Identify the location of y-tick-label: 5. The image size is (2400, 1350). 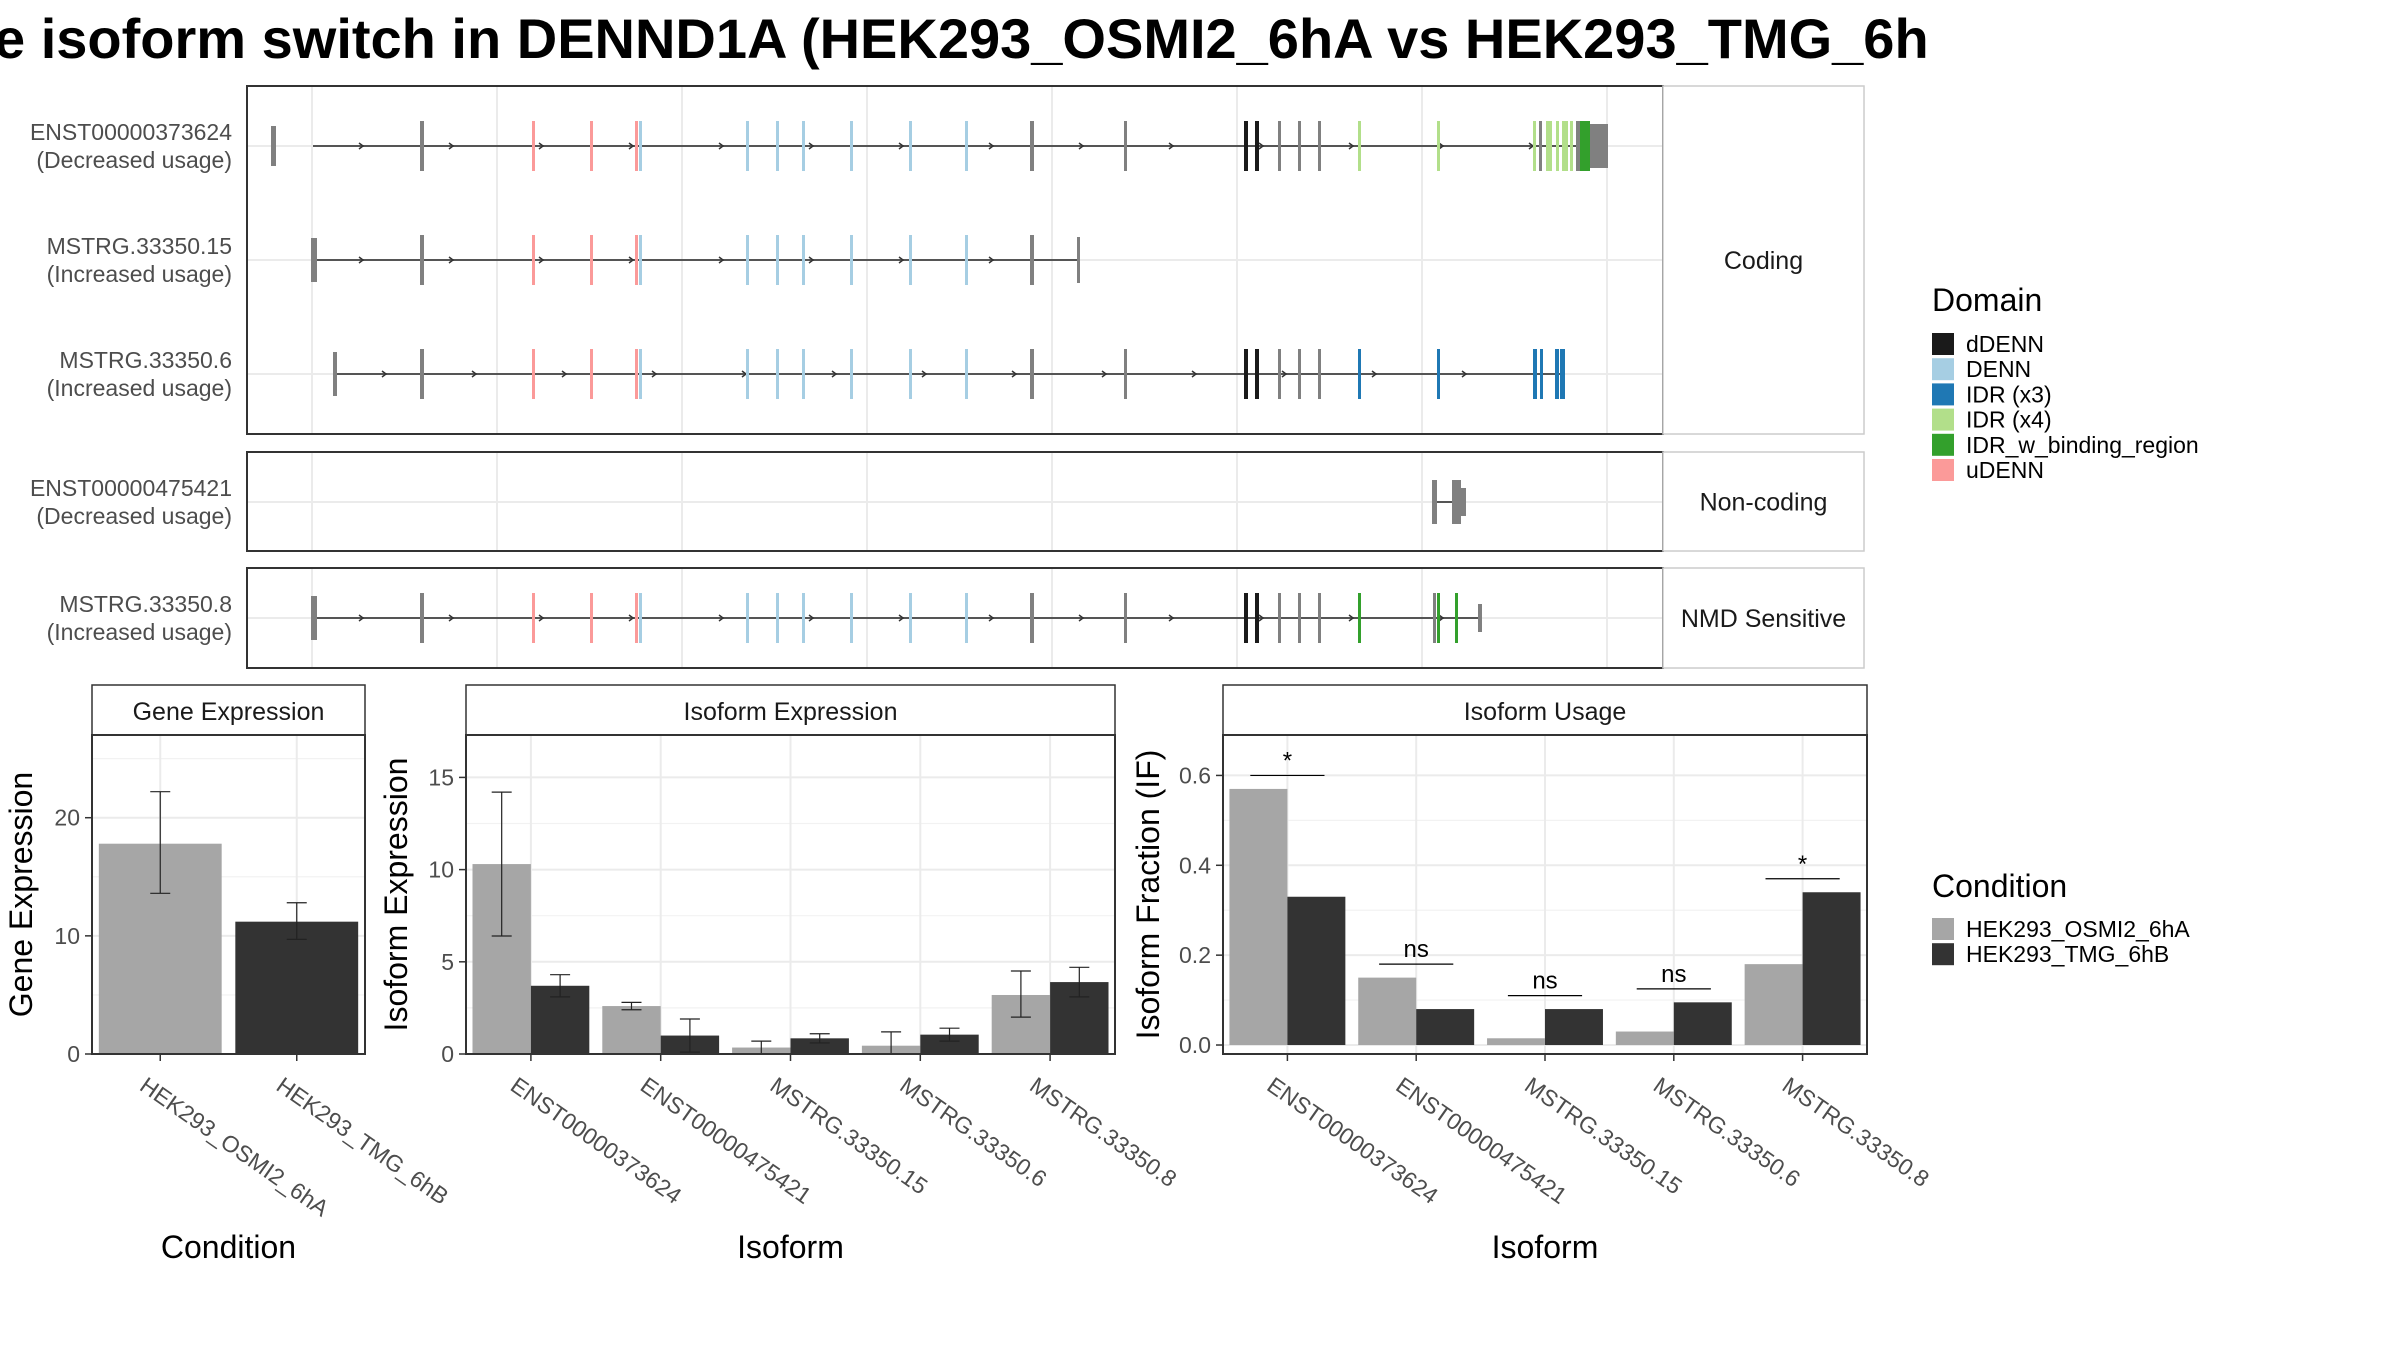
(447, 962).